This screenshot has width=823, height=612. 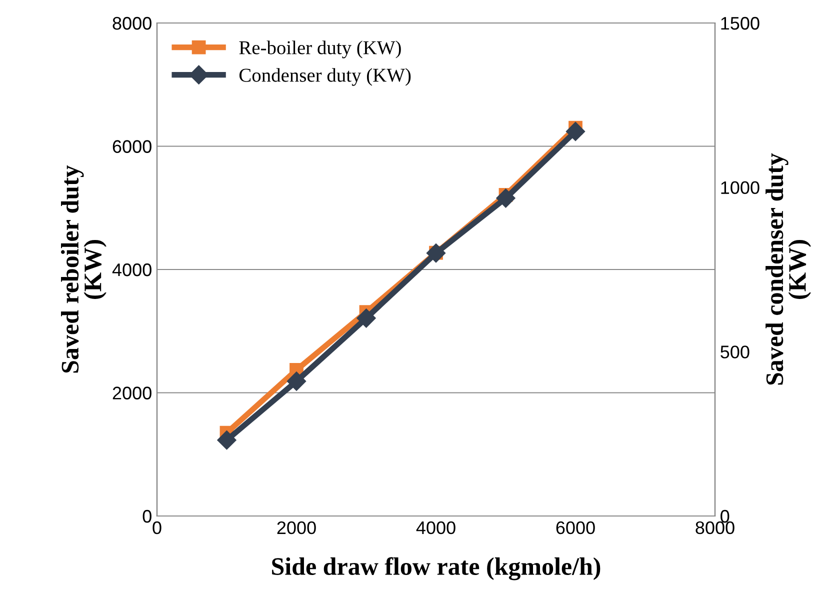 What do you see at coordinates (296, 527) in the screenshot?
I see `x-tick-label: 2000` at bounding box center [296, 527].